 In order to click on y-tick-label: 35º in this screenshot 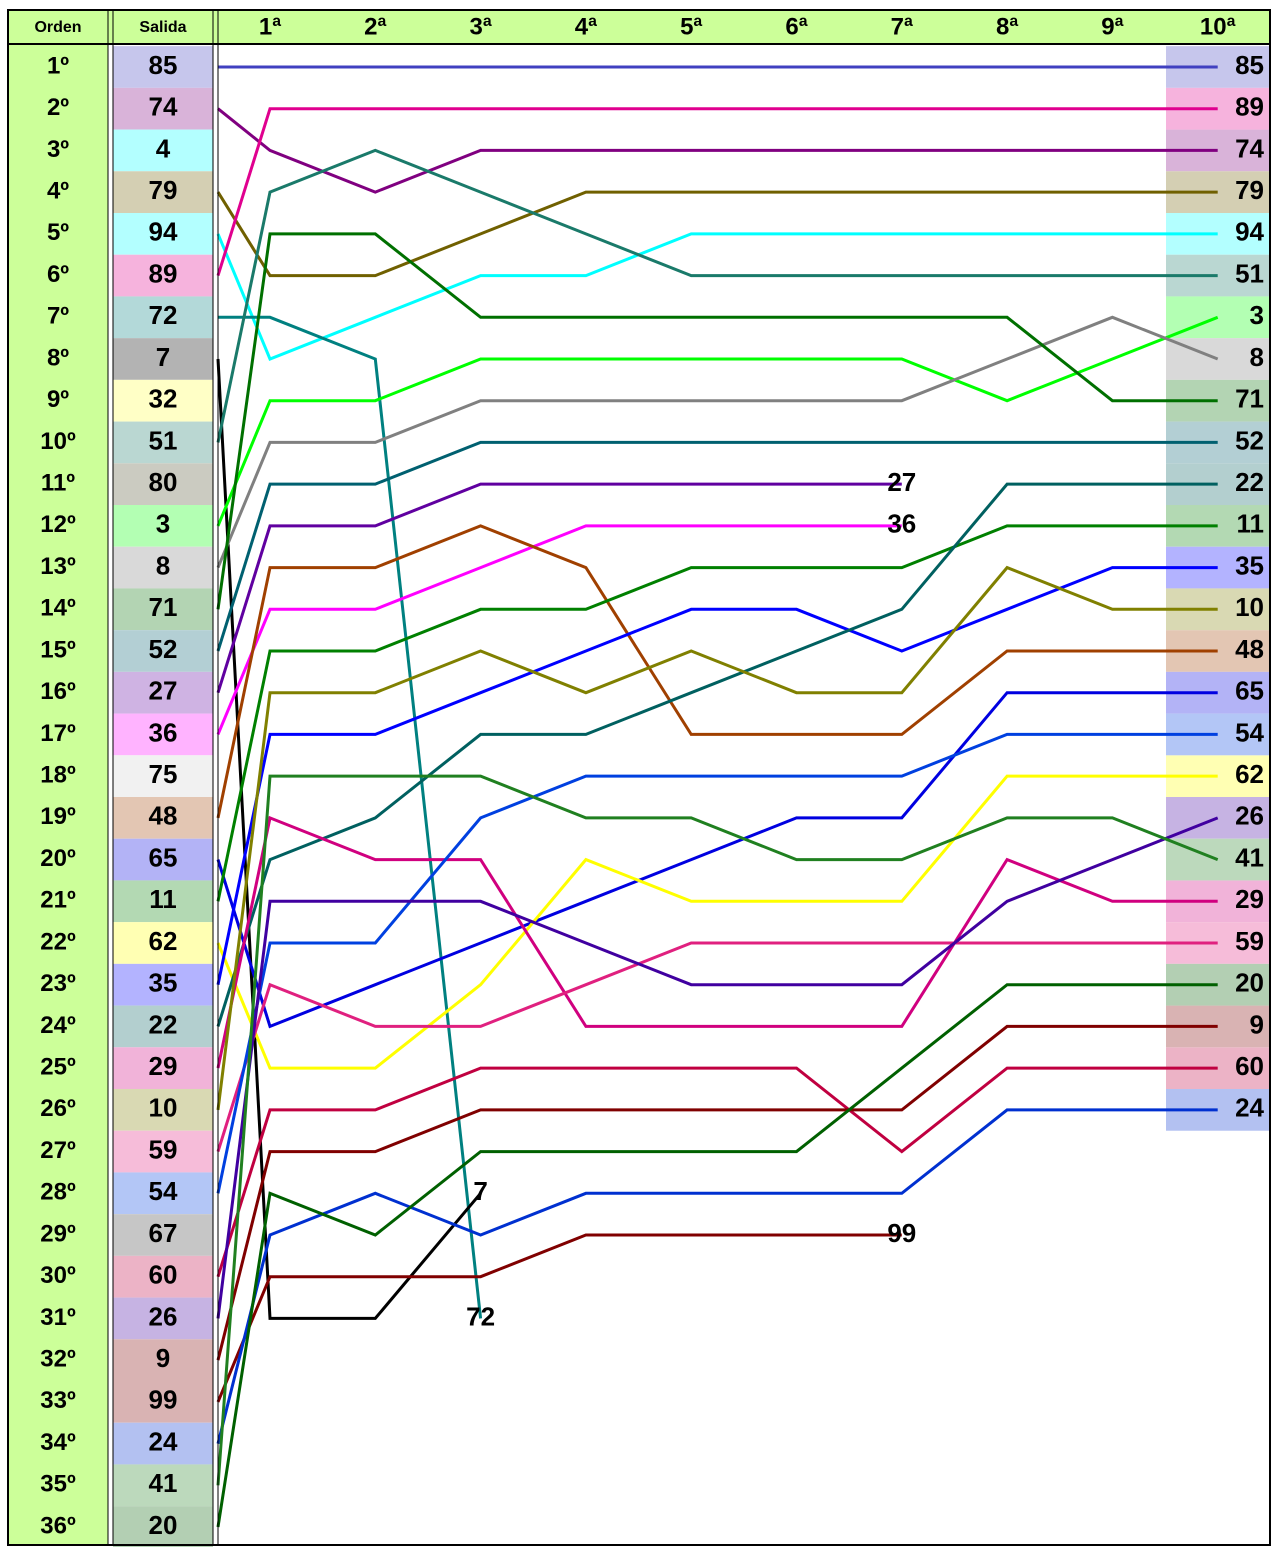, I will do `click(58, 1484)`.